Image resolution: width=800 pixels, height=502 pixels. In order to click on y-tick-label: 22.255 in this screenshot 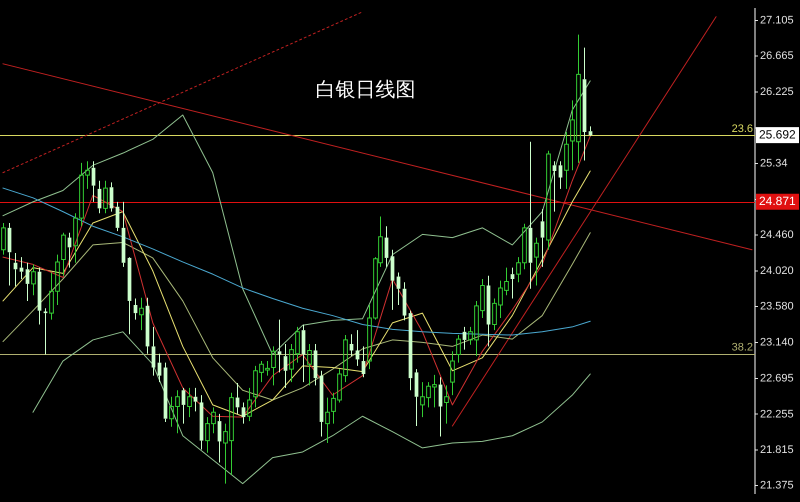, I will do `click(777, 414)`.